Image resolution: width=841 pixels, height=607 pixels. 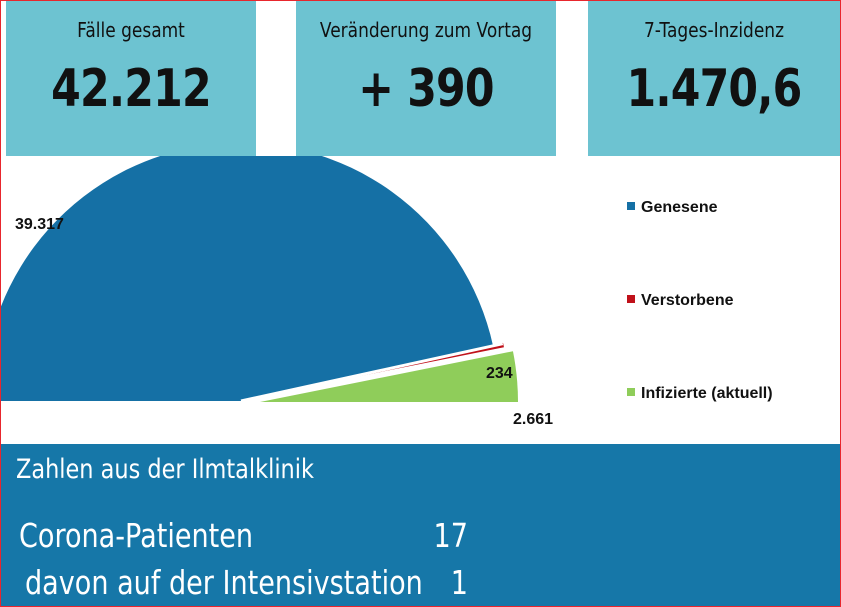 What do you see at coordinates (499, 373) in the screenshot?
I see `pie-value-label: 234` at bounding box center [499, 373].